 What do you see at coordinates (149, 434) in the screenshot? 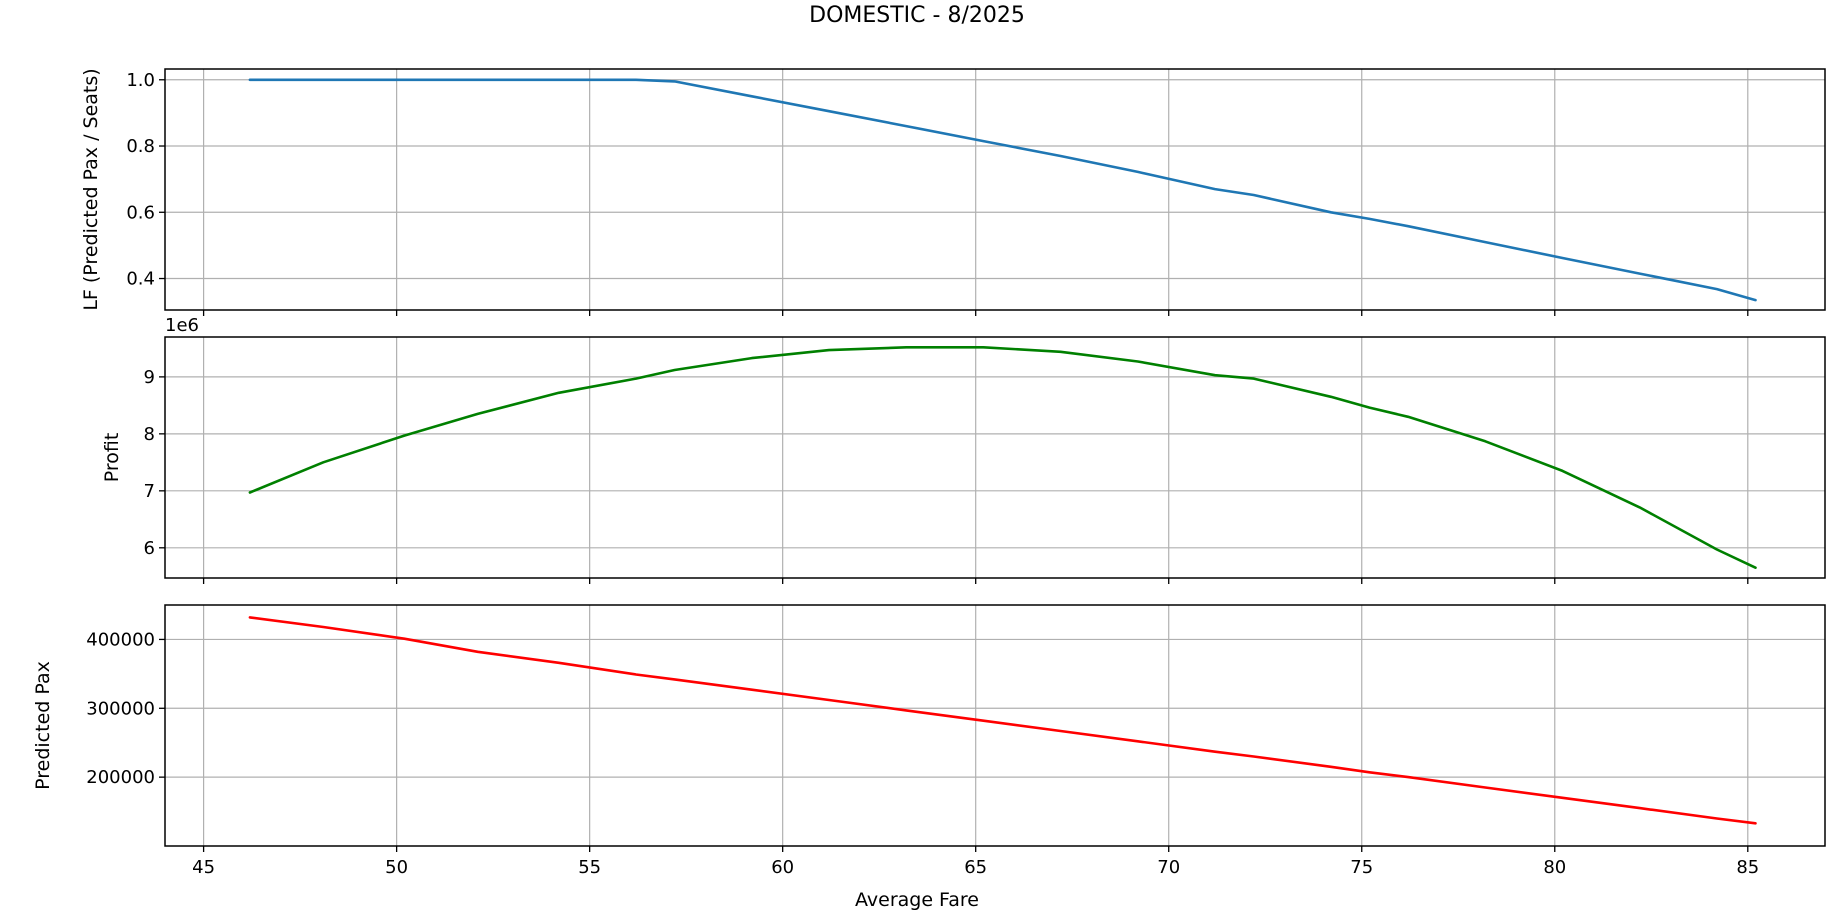
I see `y-tick-label: 8` at bounding box center [149, 434].